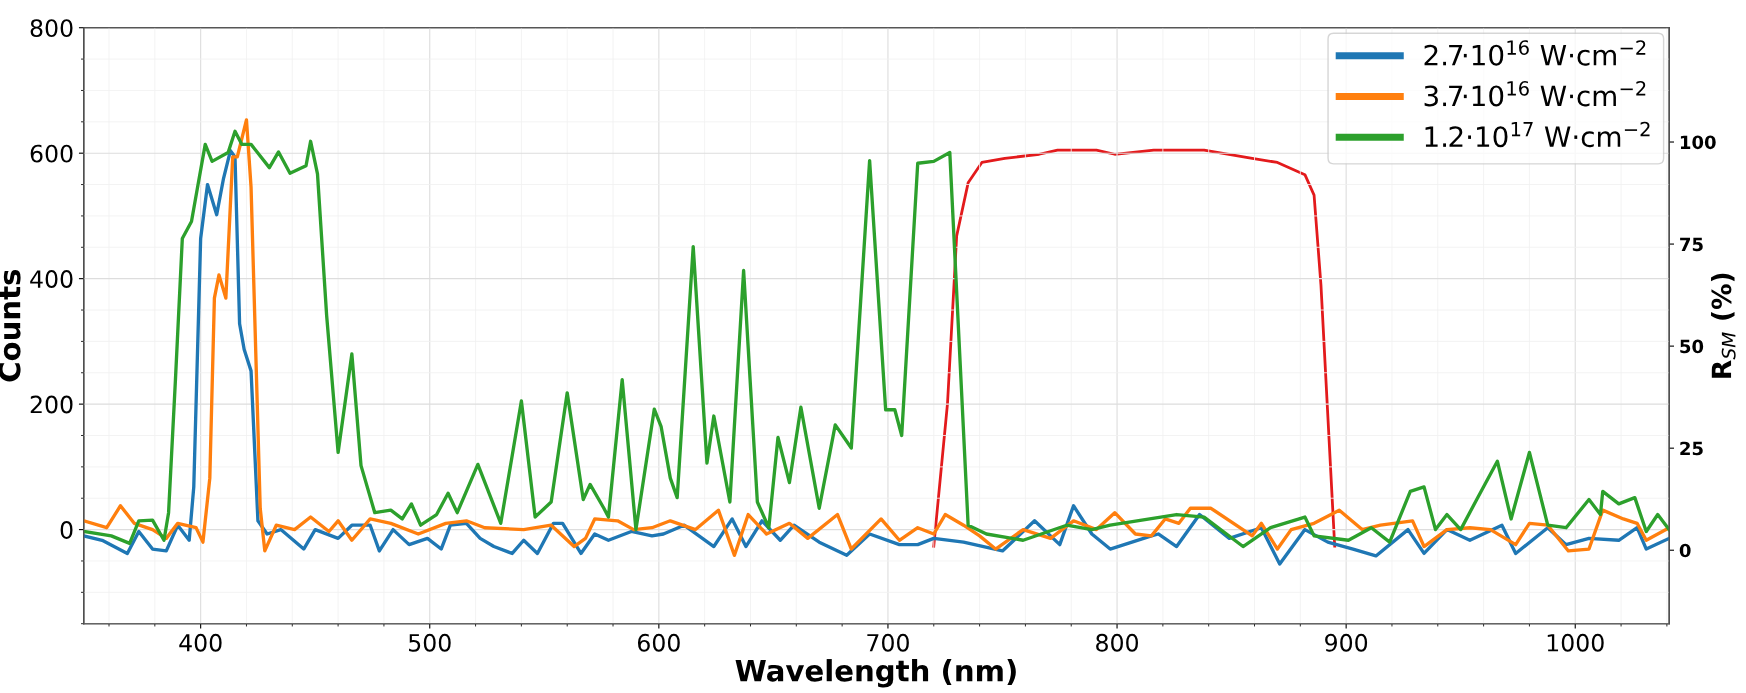 This screenshot has height=693, width=1746. What do you see at coordinates (1723, 325) in the screenshot?
I see `y2-axis-title: R$_{SM}$ (%)` at bounding box center [1723, 325].